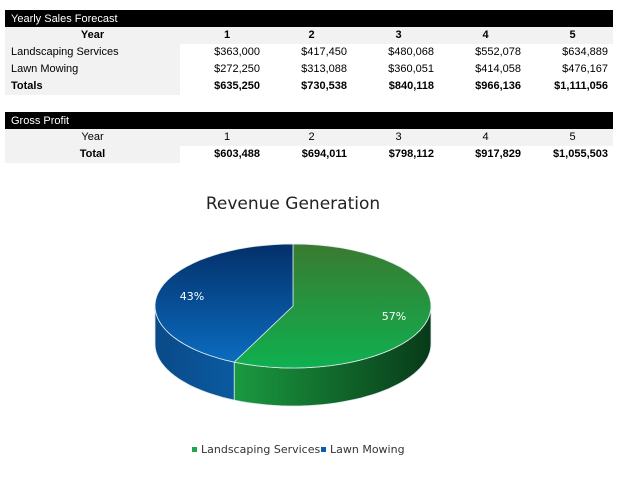  Describe the element at coordinates (260, 449) in the screenshot. I see `legend-label: Landscaping Services` at that location.